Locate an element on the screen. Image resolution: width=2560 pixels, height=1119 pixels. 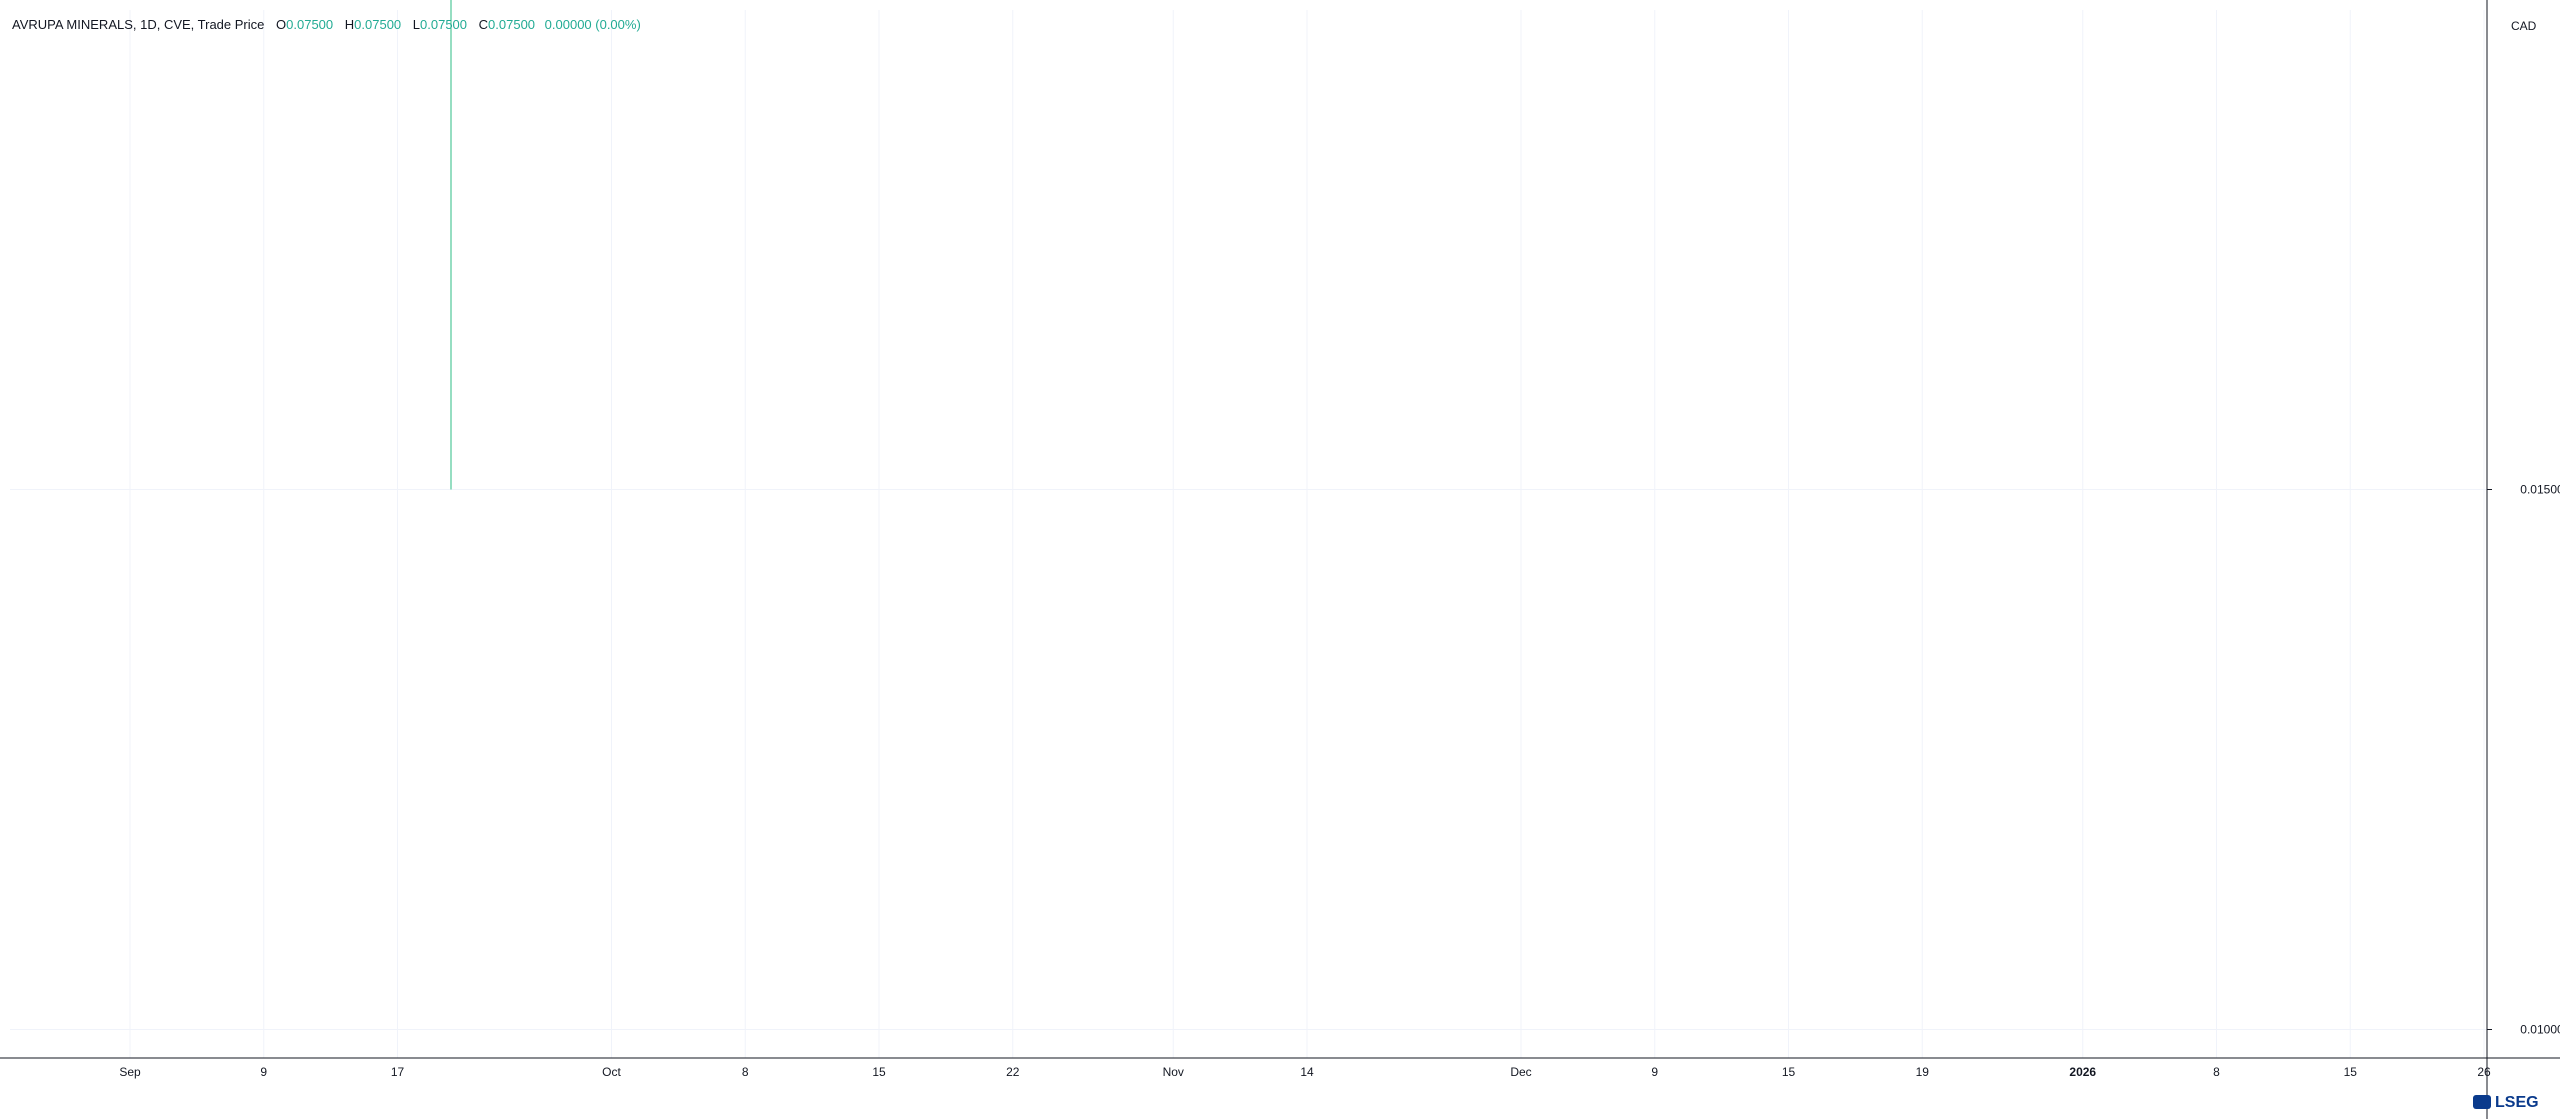
candle-series is located at coordinates (451, 245).